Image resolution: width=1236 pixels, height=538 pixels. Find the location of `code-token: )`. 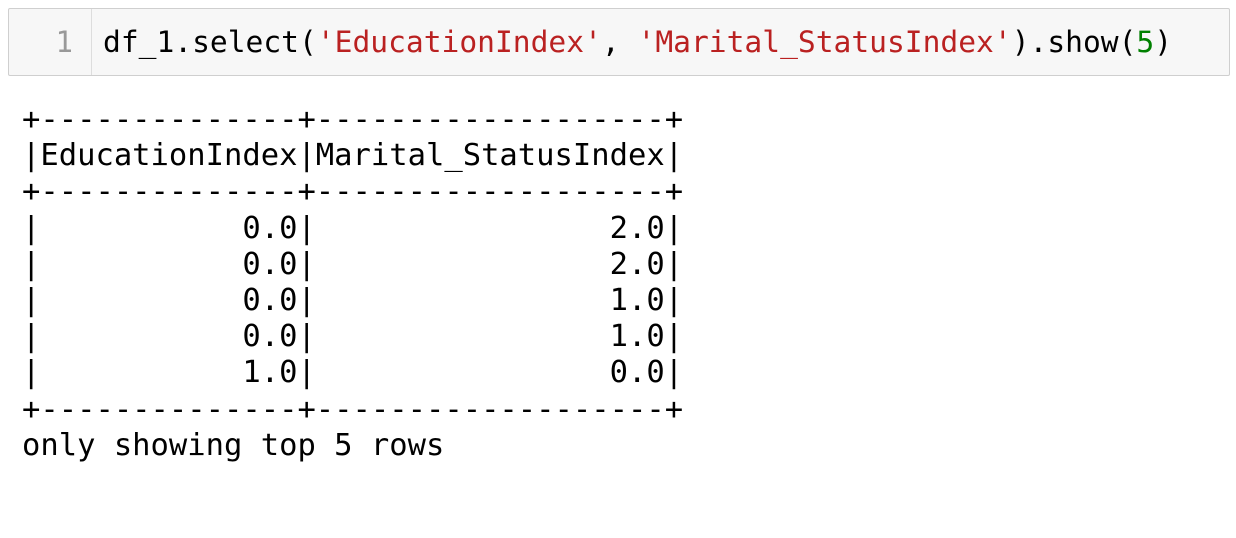

code-token: ) is located at coordinates (1163, 42).